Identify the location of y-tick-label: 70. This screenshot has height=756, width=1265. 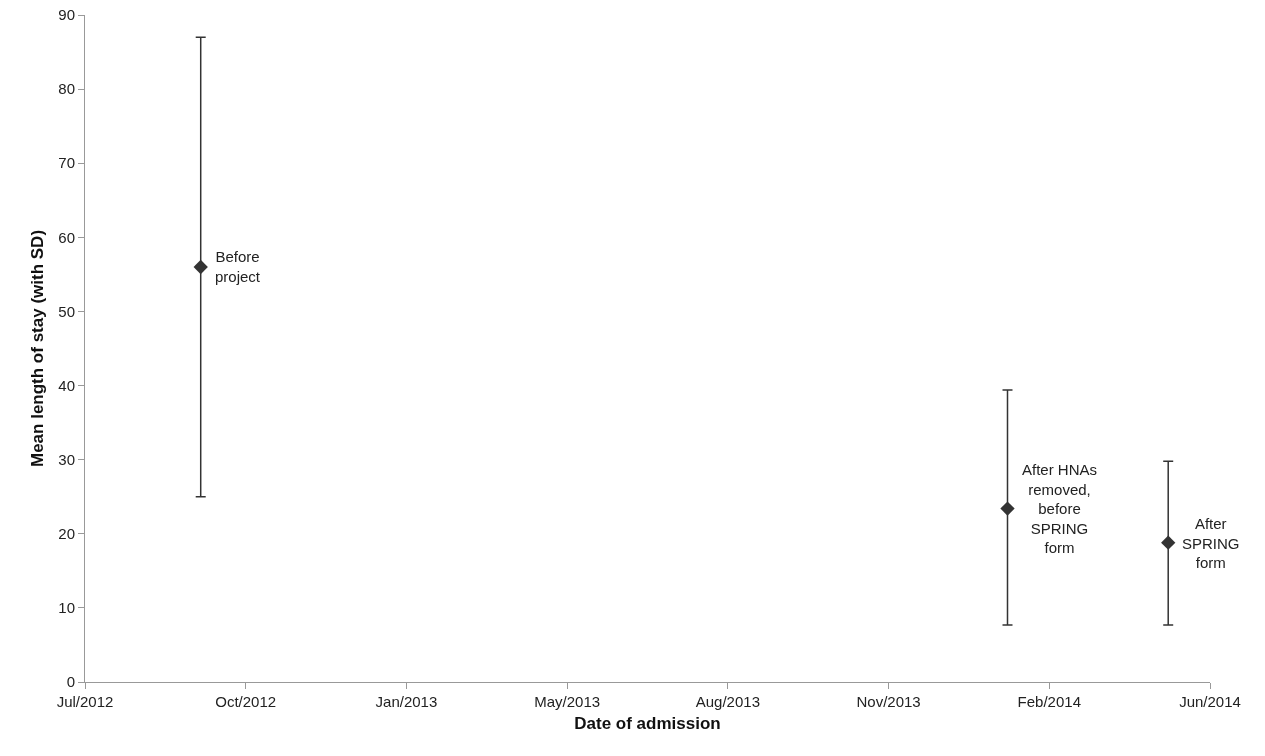
(66, 163).